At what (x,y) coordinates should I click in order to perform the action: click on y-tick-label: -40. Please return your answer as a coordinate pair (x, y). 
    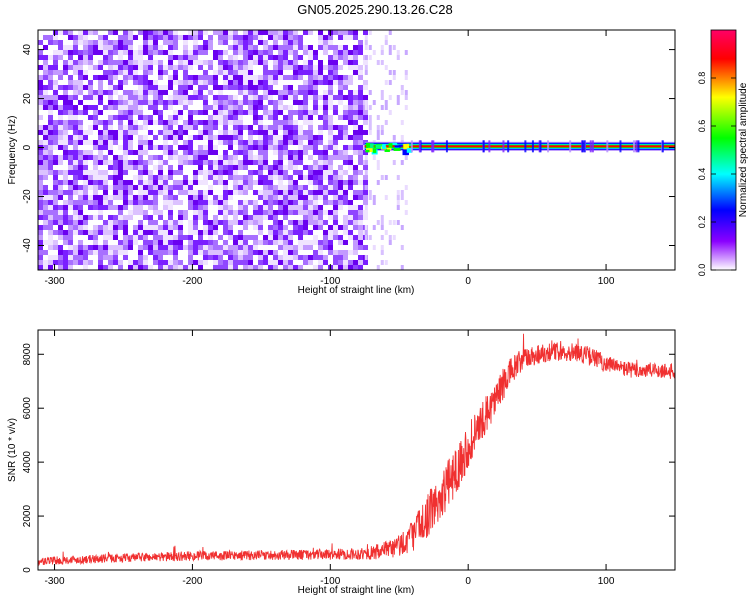
    Looking at the image, I should click on (27, 245).